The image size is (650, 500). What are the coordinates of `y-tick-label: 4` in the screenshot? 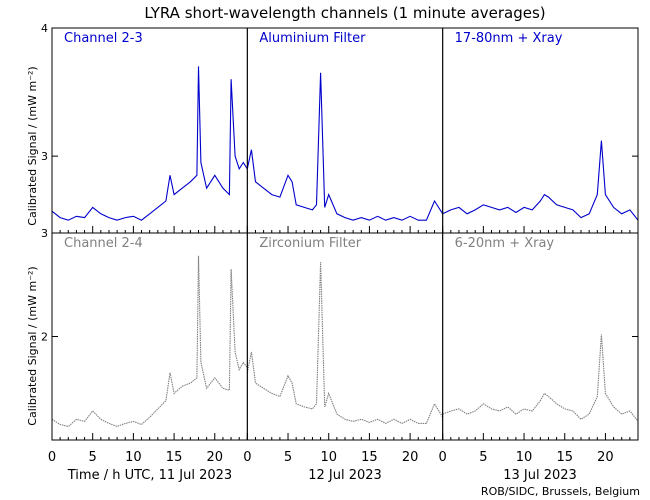 It's located at (44, 28).